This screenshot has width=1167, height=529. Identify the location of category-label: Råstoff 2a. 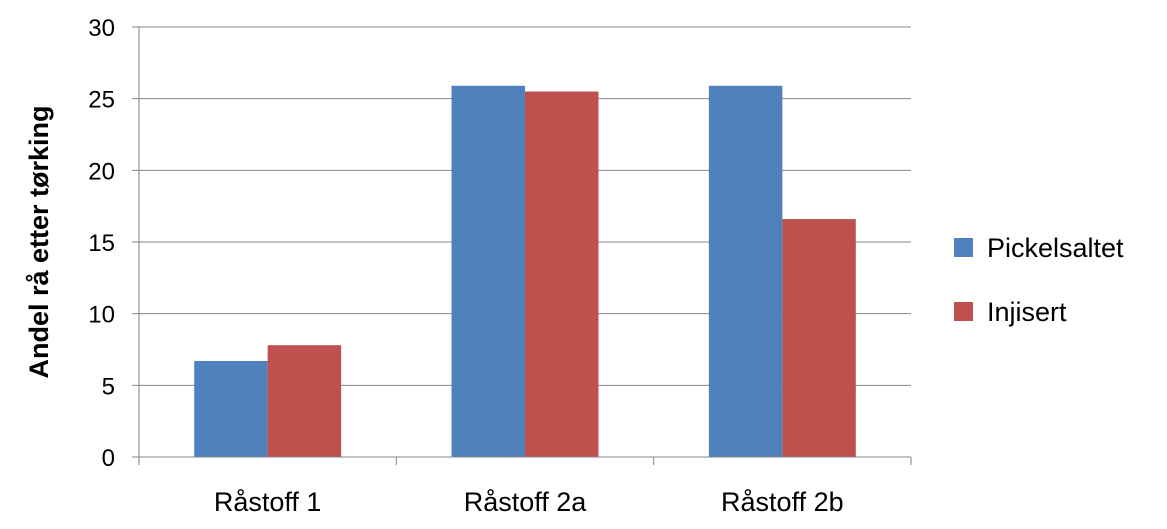
(526, 502).